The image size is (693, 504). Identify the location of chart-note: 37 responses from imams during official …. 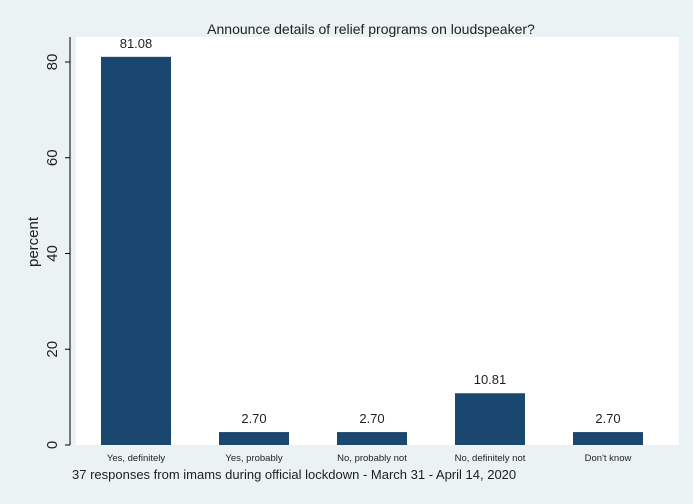
(294, 474).